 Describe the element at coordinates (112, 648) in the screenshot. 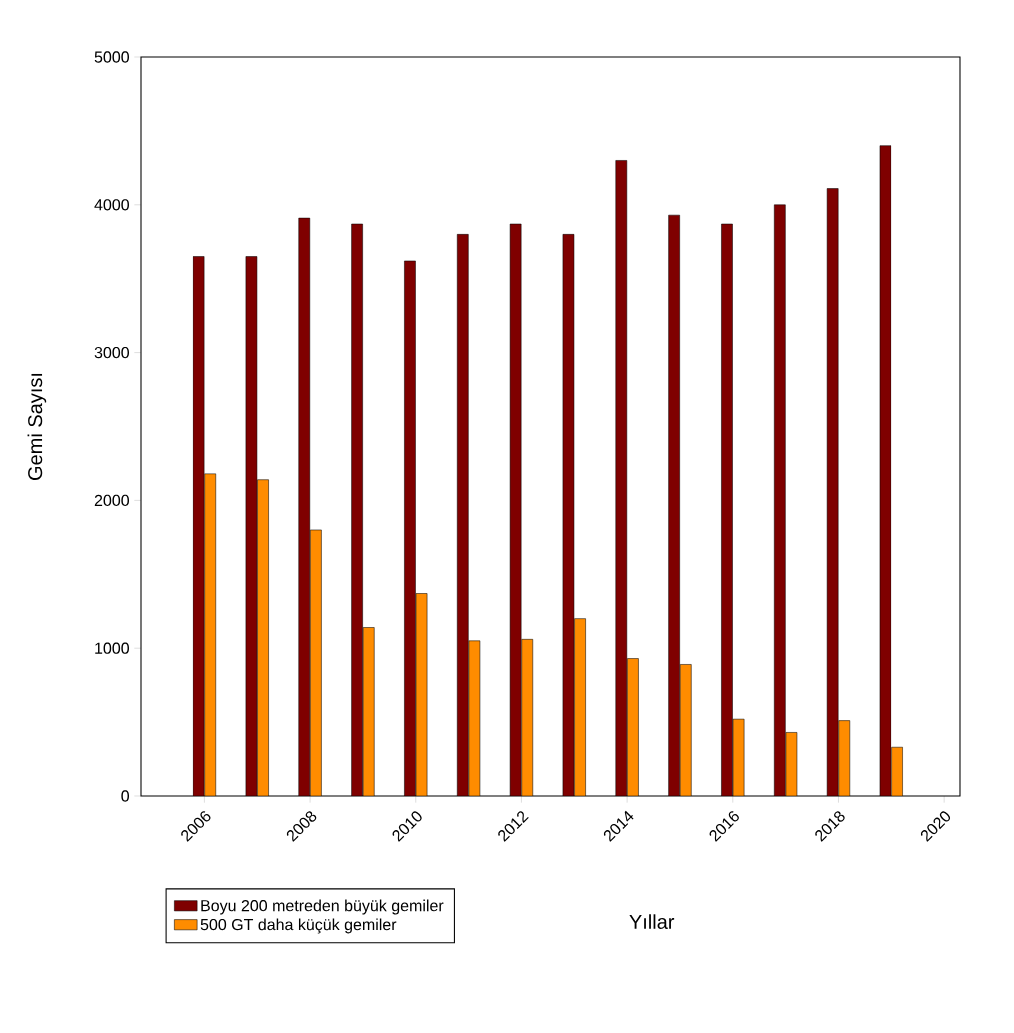

I see `y-tick-label: 1000` at that location.